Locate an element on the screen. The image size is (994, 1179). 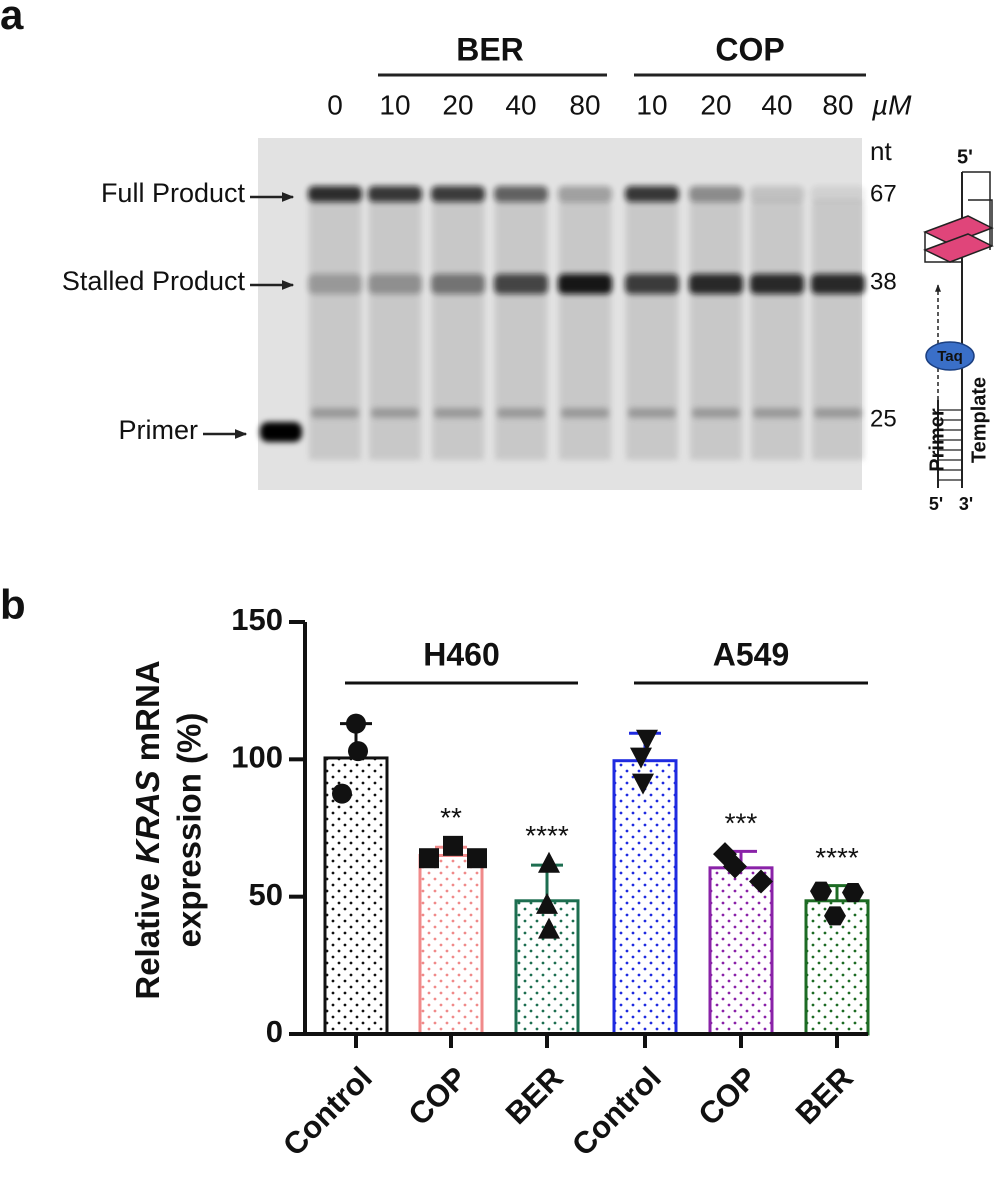
size-label: 67 is located at coordinates (883, 193).